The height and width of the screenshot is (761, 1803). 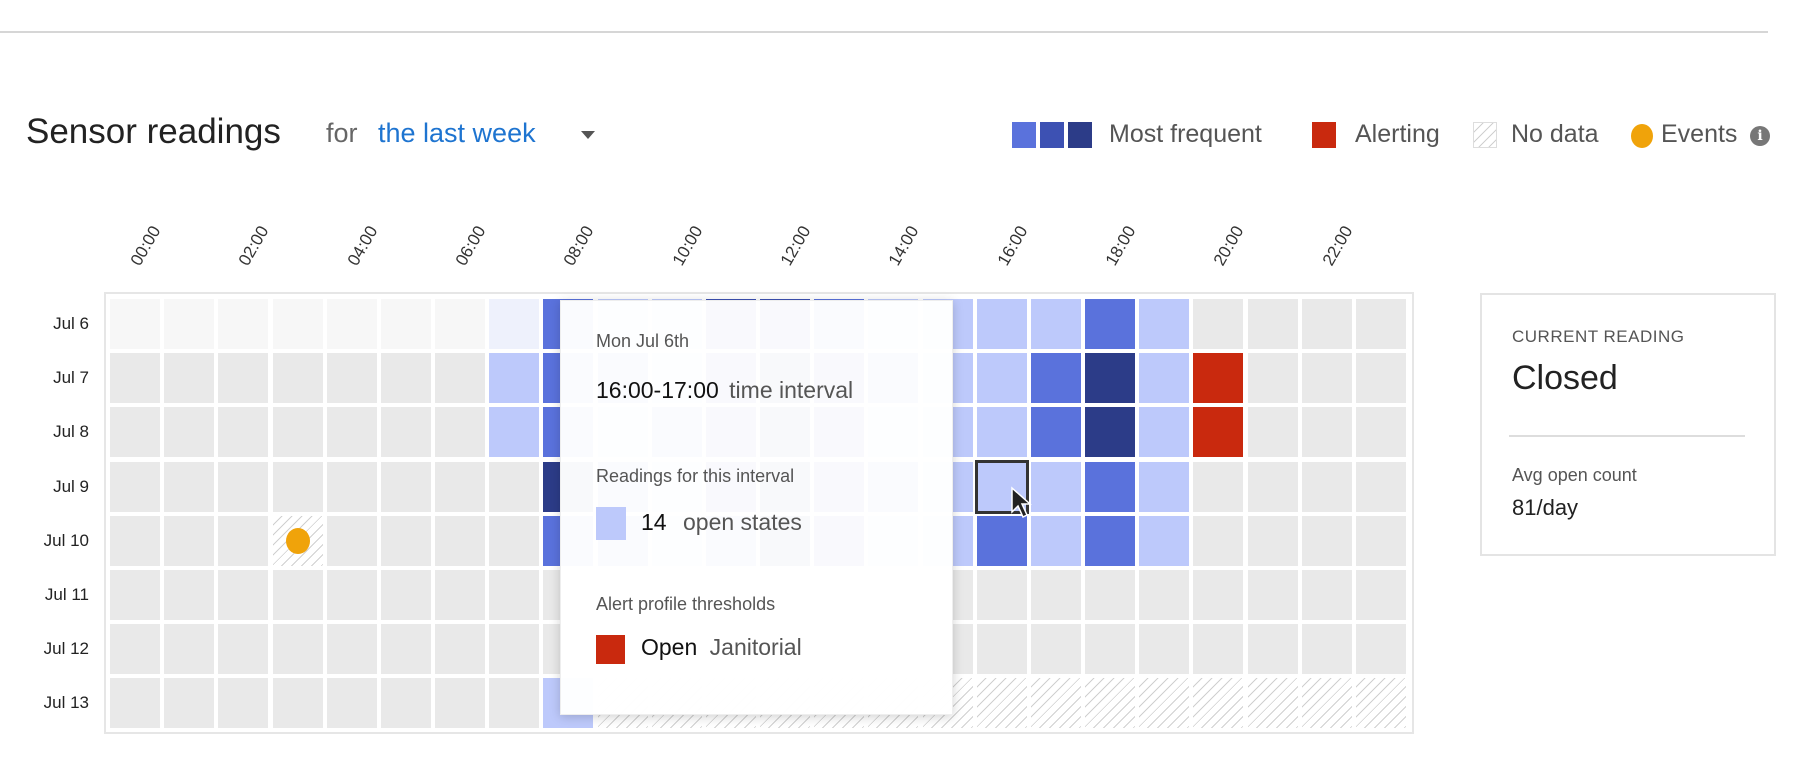 I want to click on info-icon: i, so click(x=1760, y=136).